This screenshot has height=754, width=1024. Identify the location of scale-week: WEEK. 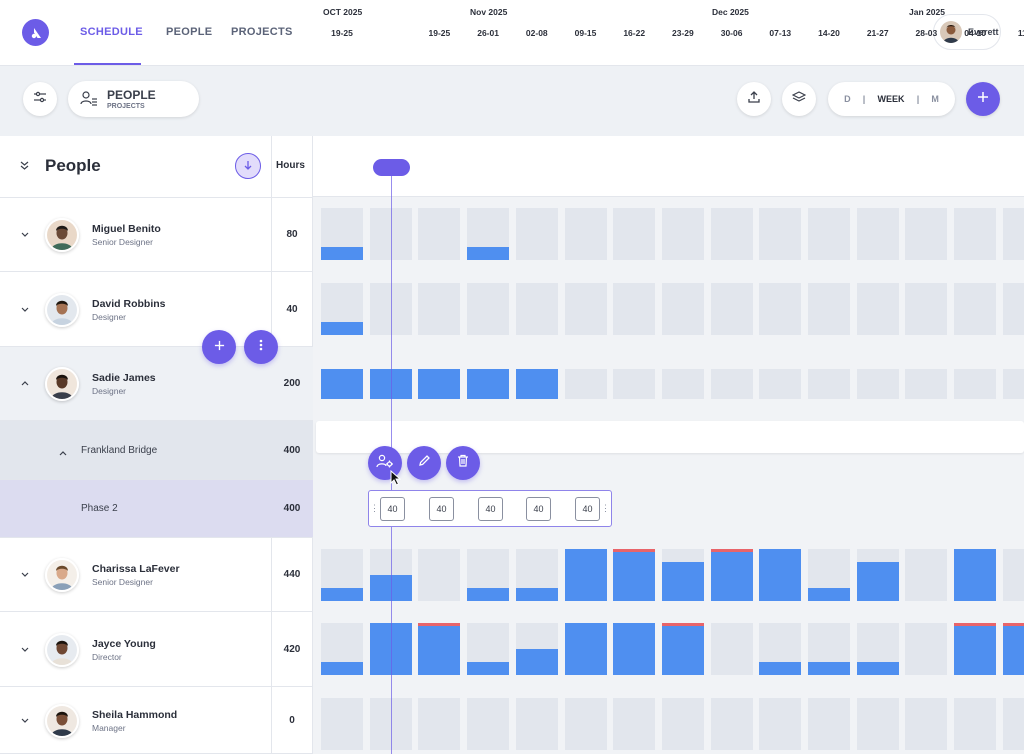
(891, 99).